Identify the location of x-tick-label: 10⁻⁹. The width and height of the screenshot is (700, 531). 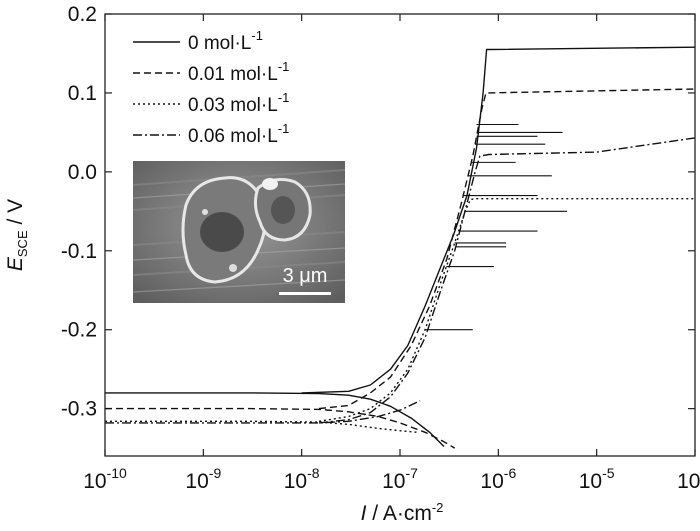
(203, 479).